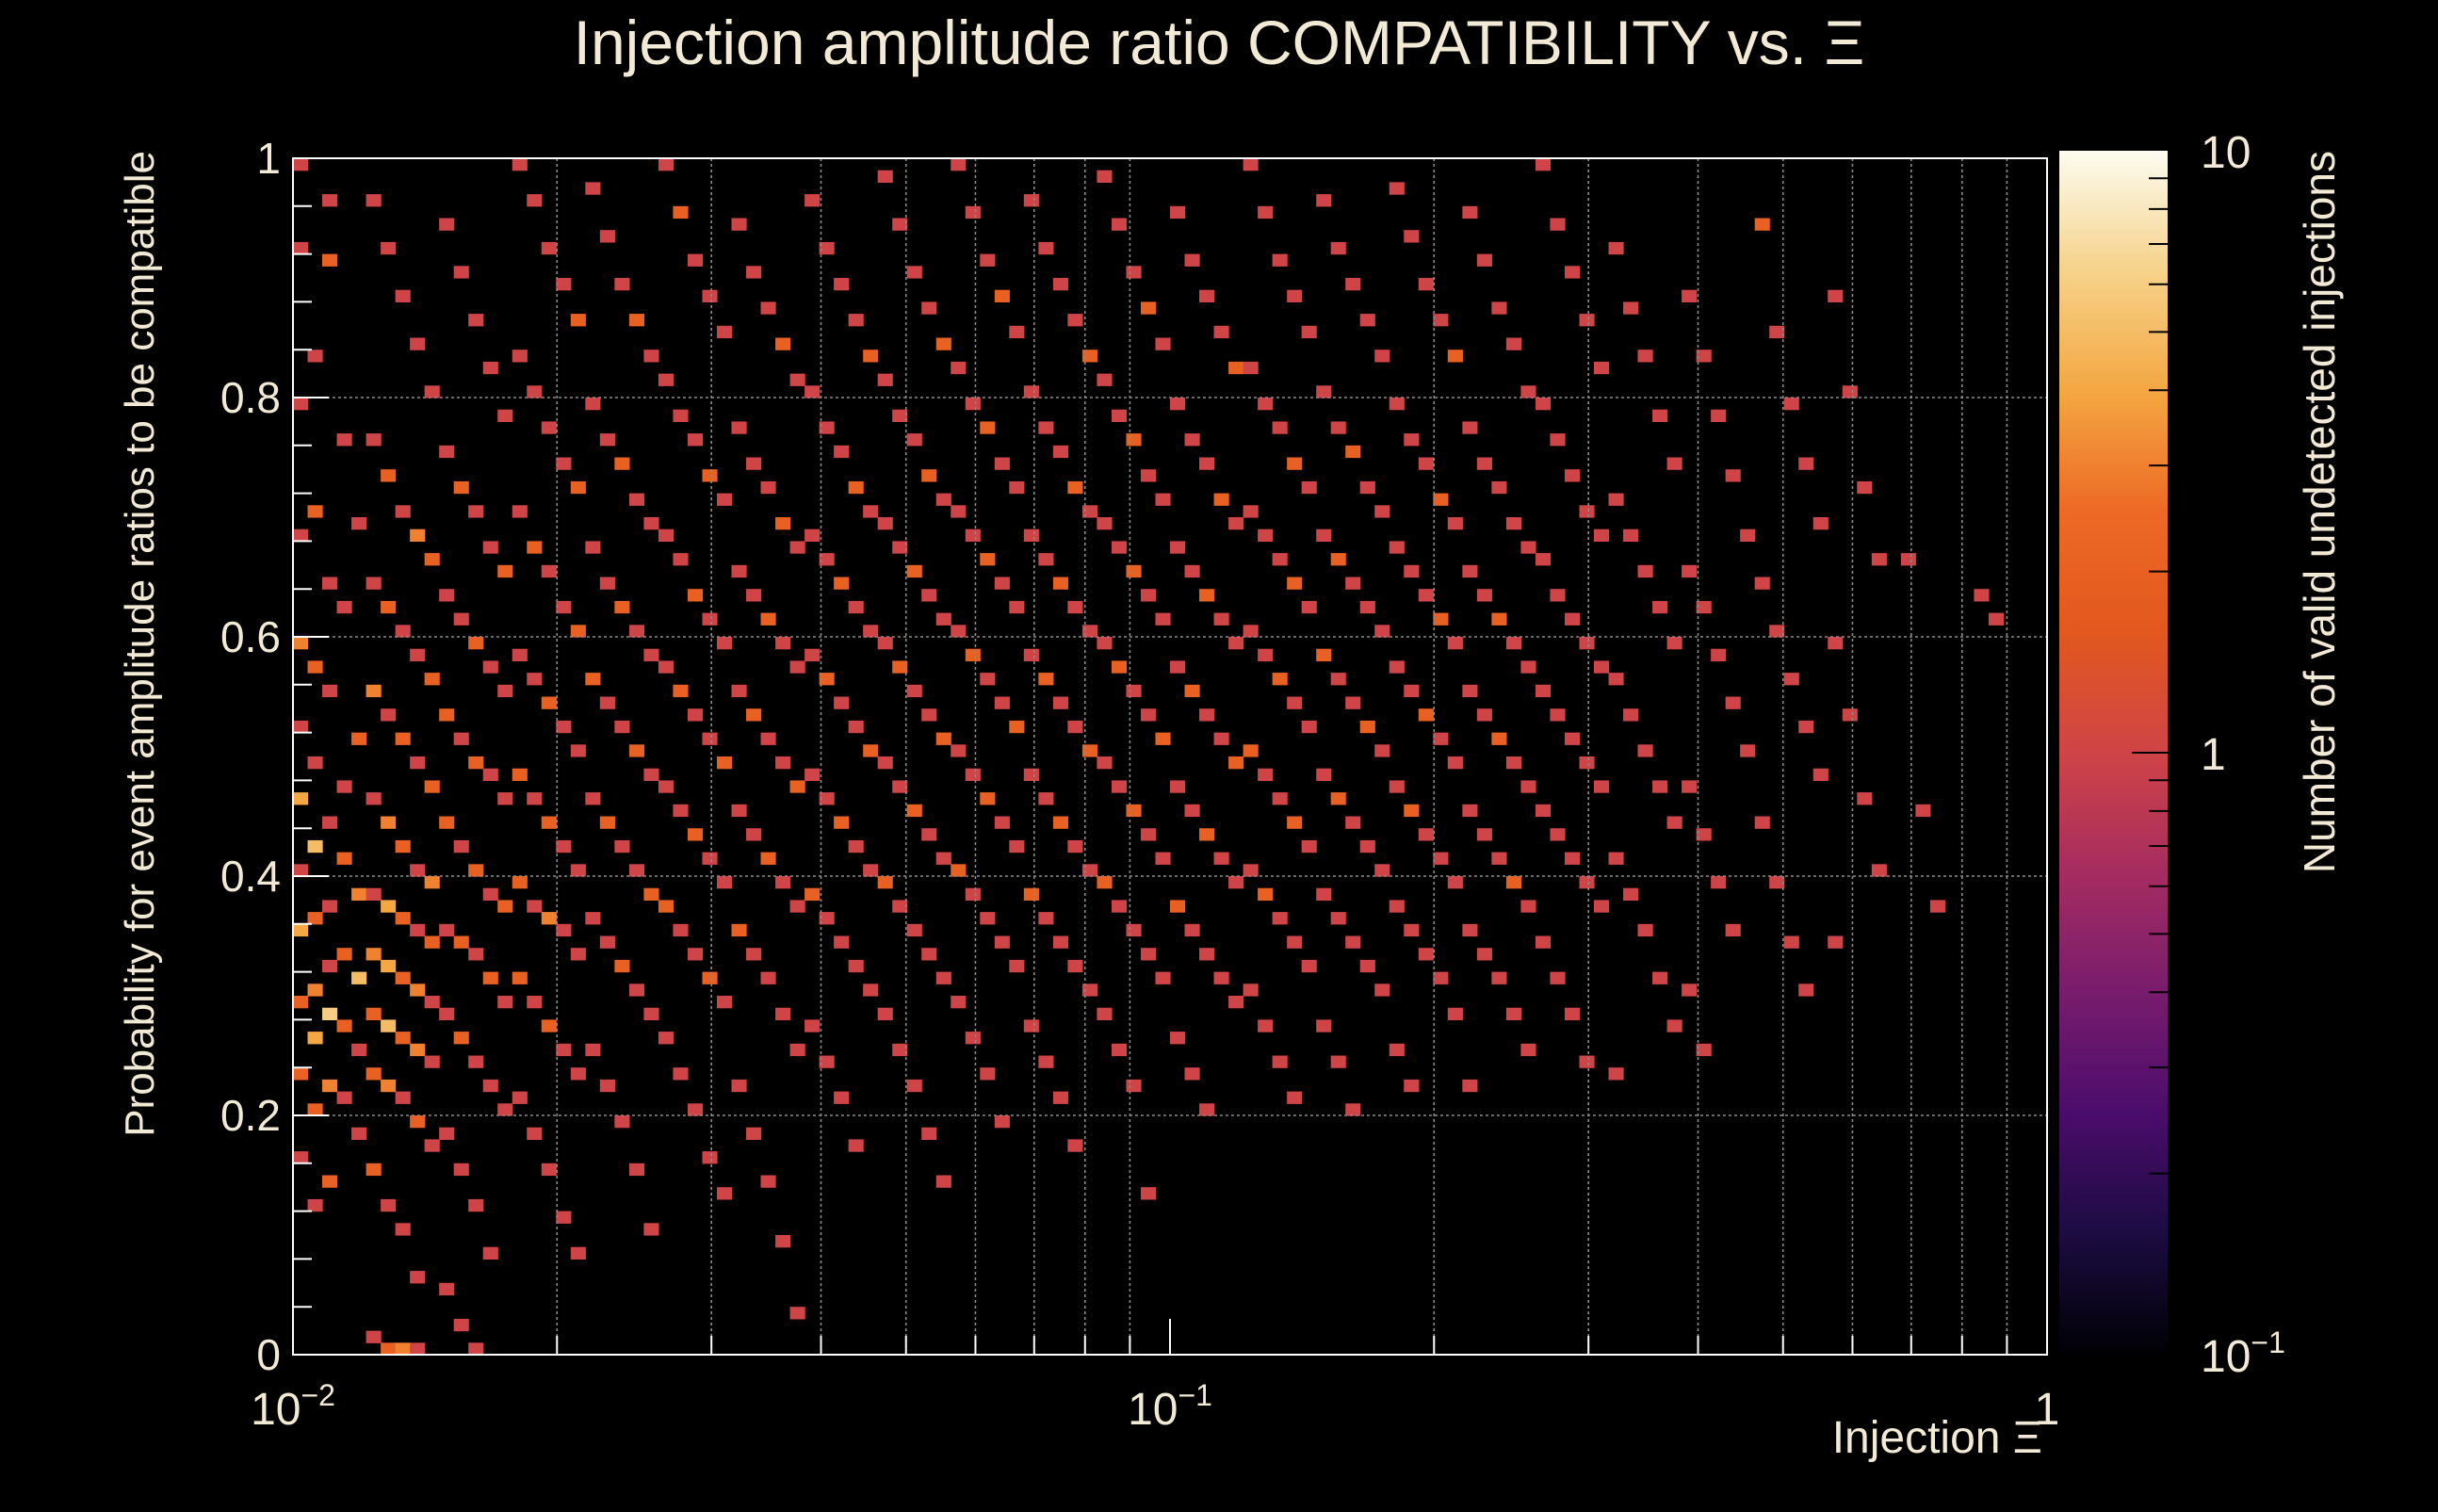 The width and height of the screenshot is (2438, 1512). I want to click on y-tick-label: 0.4, so click(250, 876).